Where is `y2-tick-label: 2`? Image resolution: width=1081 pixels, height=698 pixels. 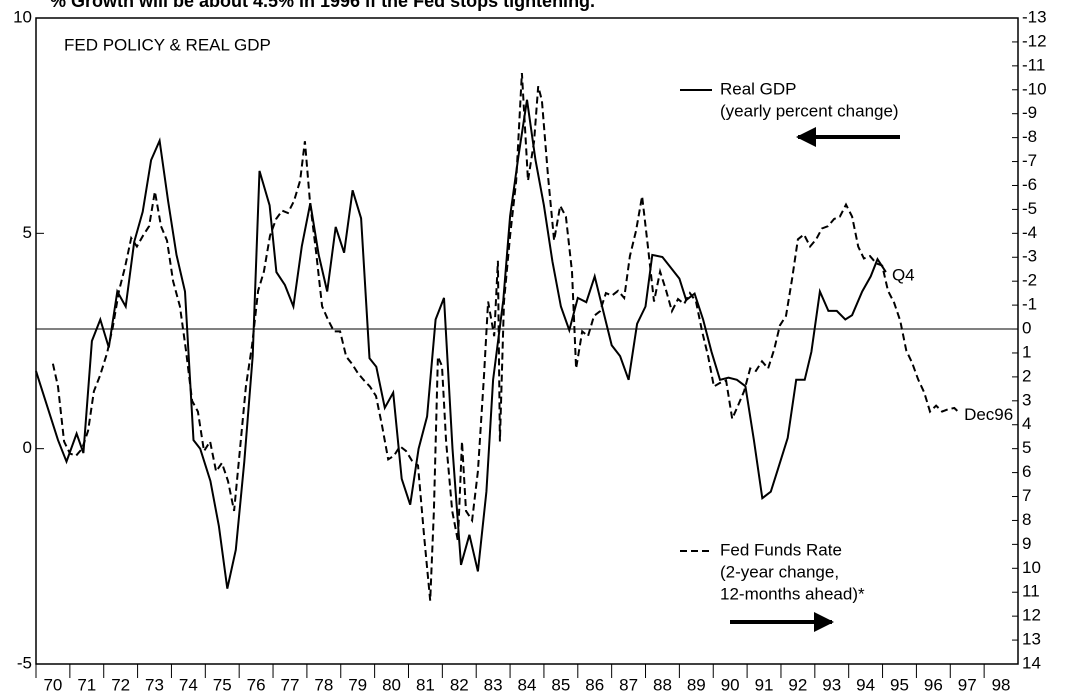 y2-tick-label: 2 is located at coordinates (1026, 375).